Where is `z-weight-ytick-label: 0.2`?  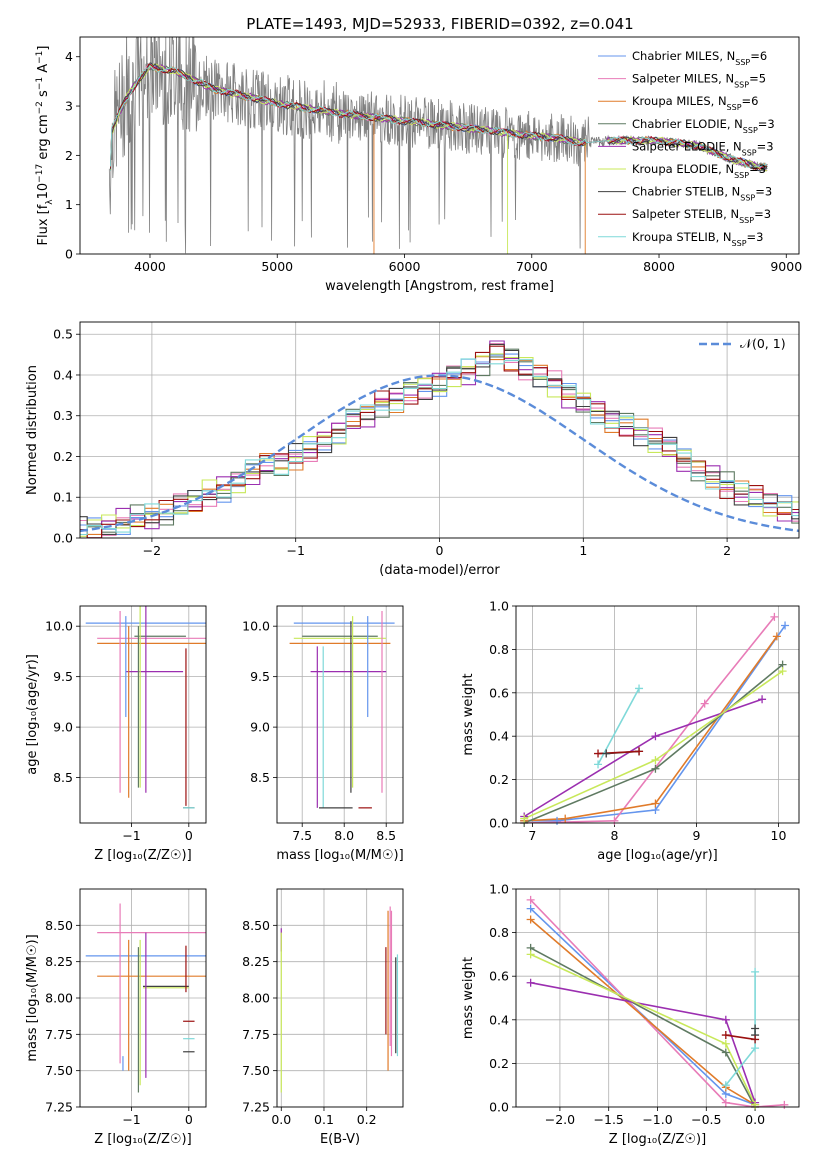 z-weight-ytick-label: 0.2 is located at coordinates (499, 1063).